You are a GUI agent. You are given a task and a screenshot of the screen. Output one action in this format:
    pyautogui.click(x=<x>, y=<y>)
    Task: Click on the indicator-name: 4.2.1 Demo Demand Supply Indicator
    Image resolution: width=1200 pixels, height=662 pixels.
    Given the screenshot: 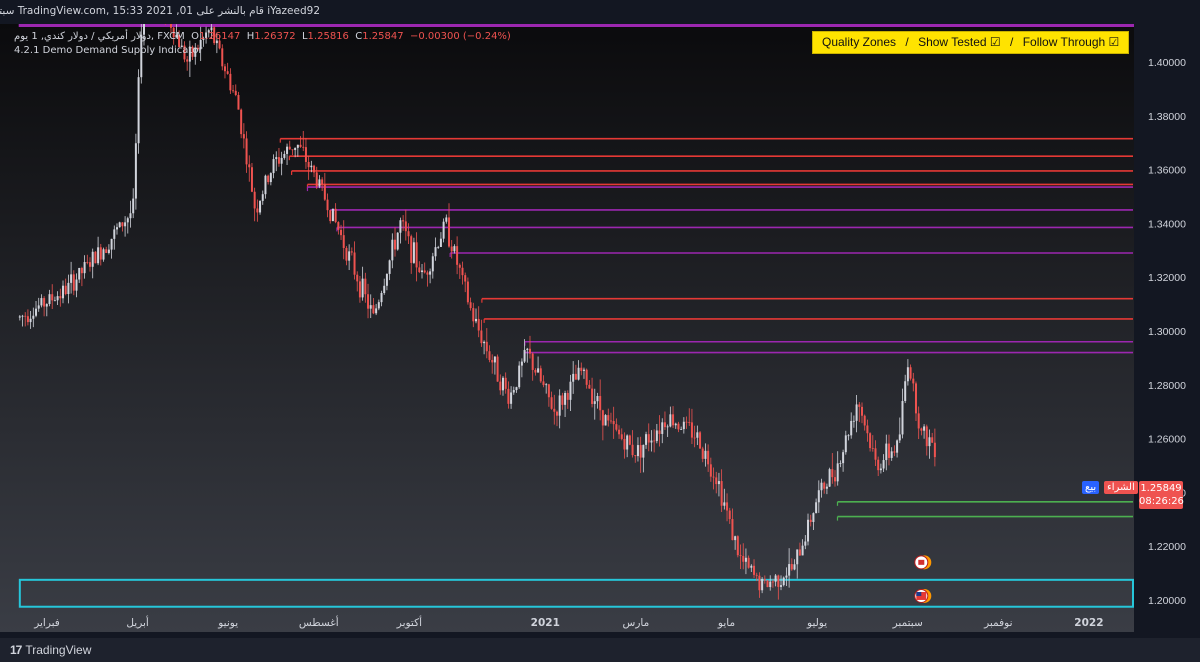 What is the action you would take?
    pyautogui.click(x=108, y=50)
    